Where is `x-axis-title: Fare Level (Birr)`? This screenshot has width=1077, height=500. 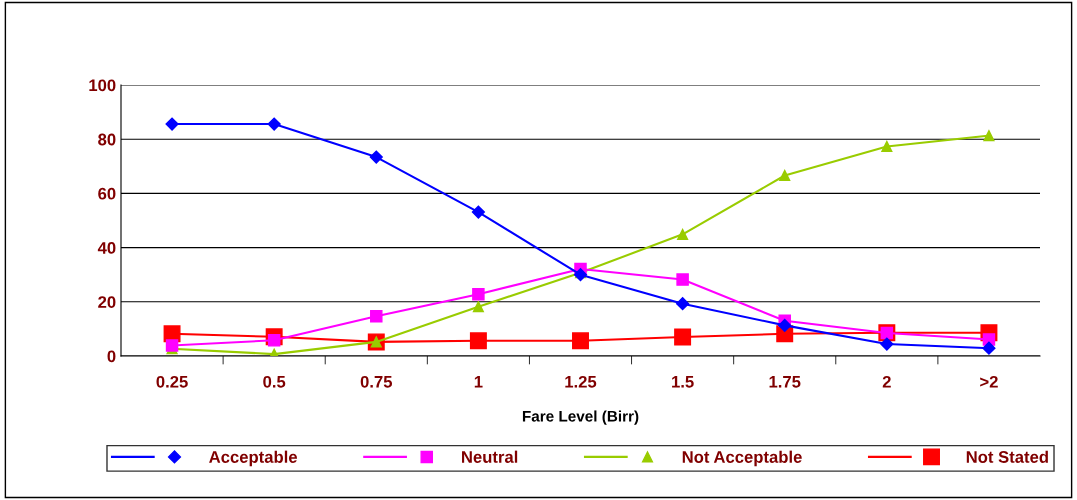 x-axis-title: Fare Level (Birr) is located at coordinates (580, 417).